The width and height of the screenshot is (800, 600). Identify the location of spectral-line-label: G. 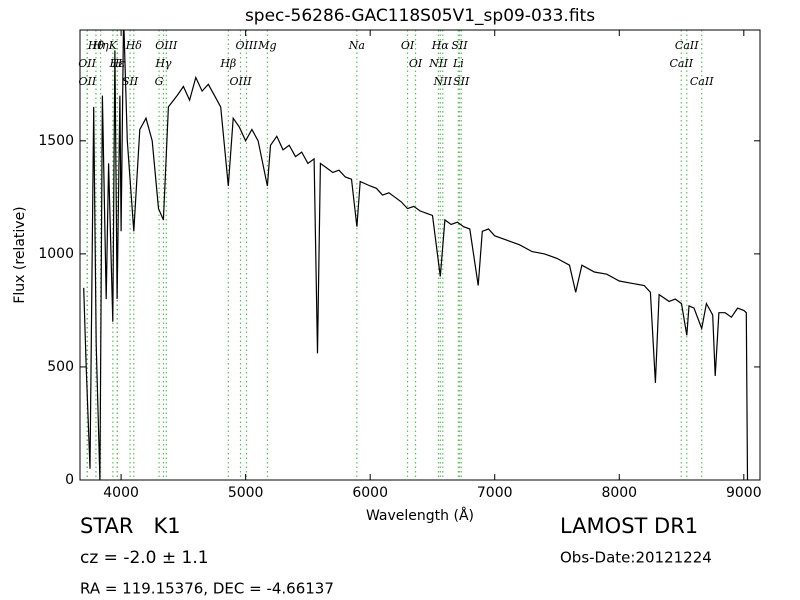
(159, 81).